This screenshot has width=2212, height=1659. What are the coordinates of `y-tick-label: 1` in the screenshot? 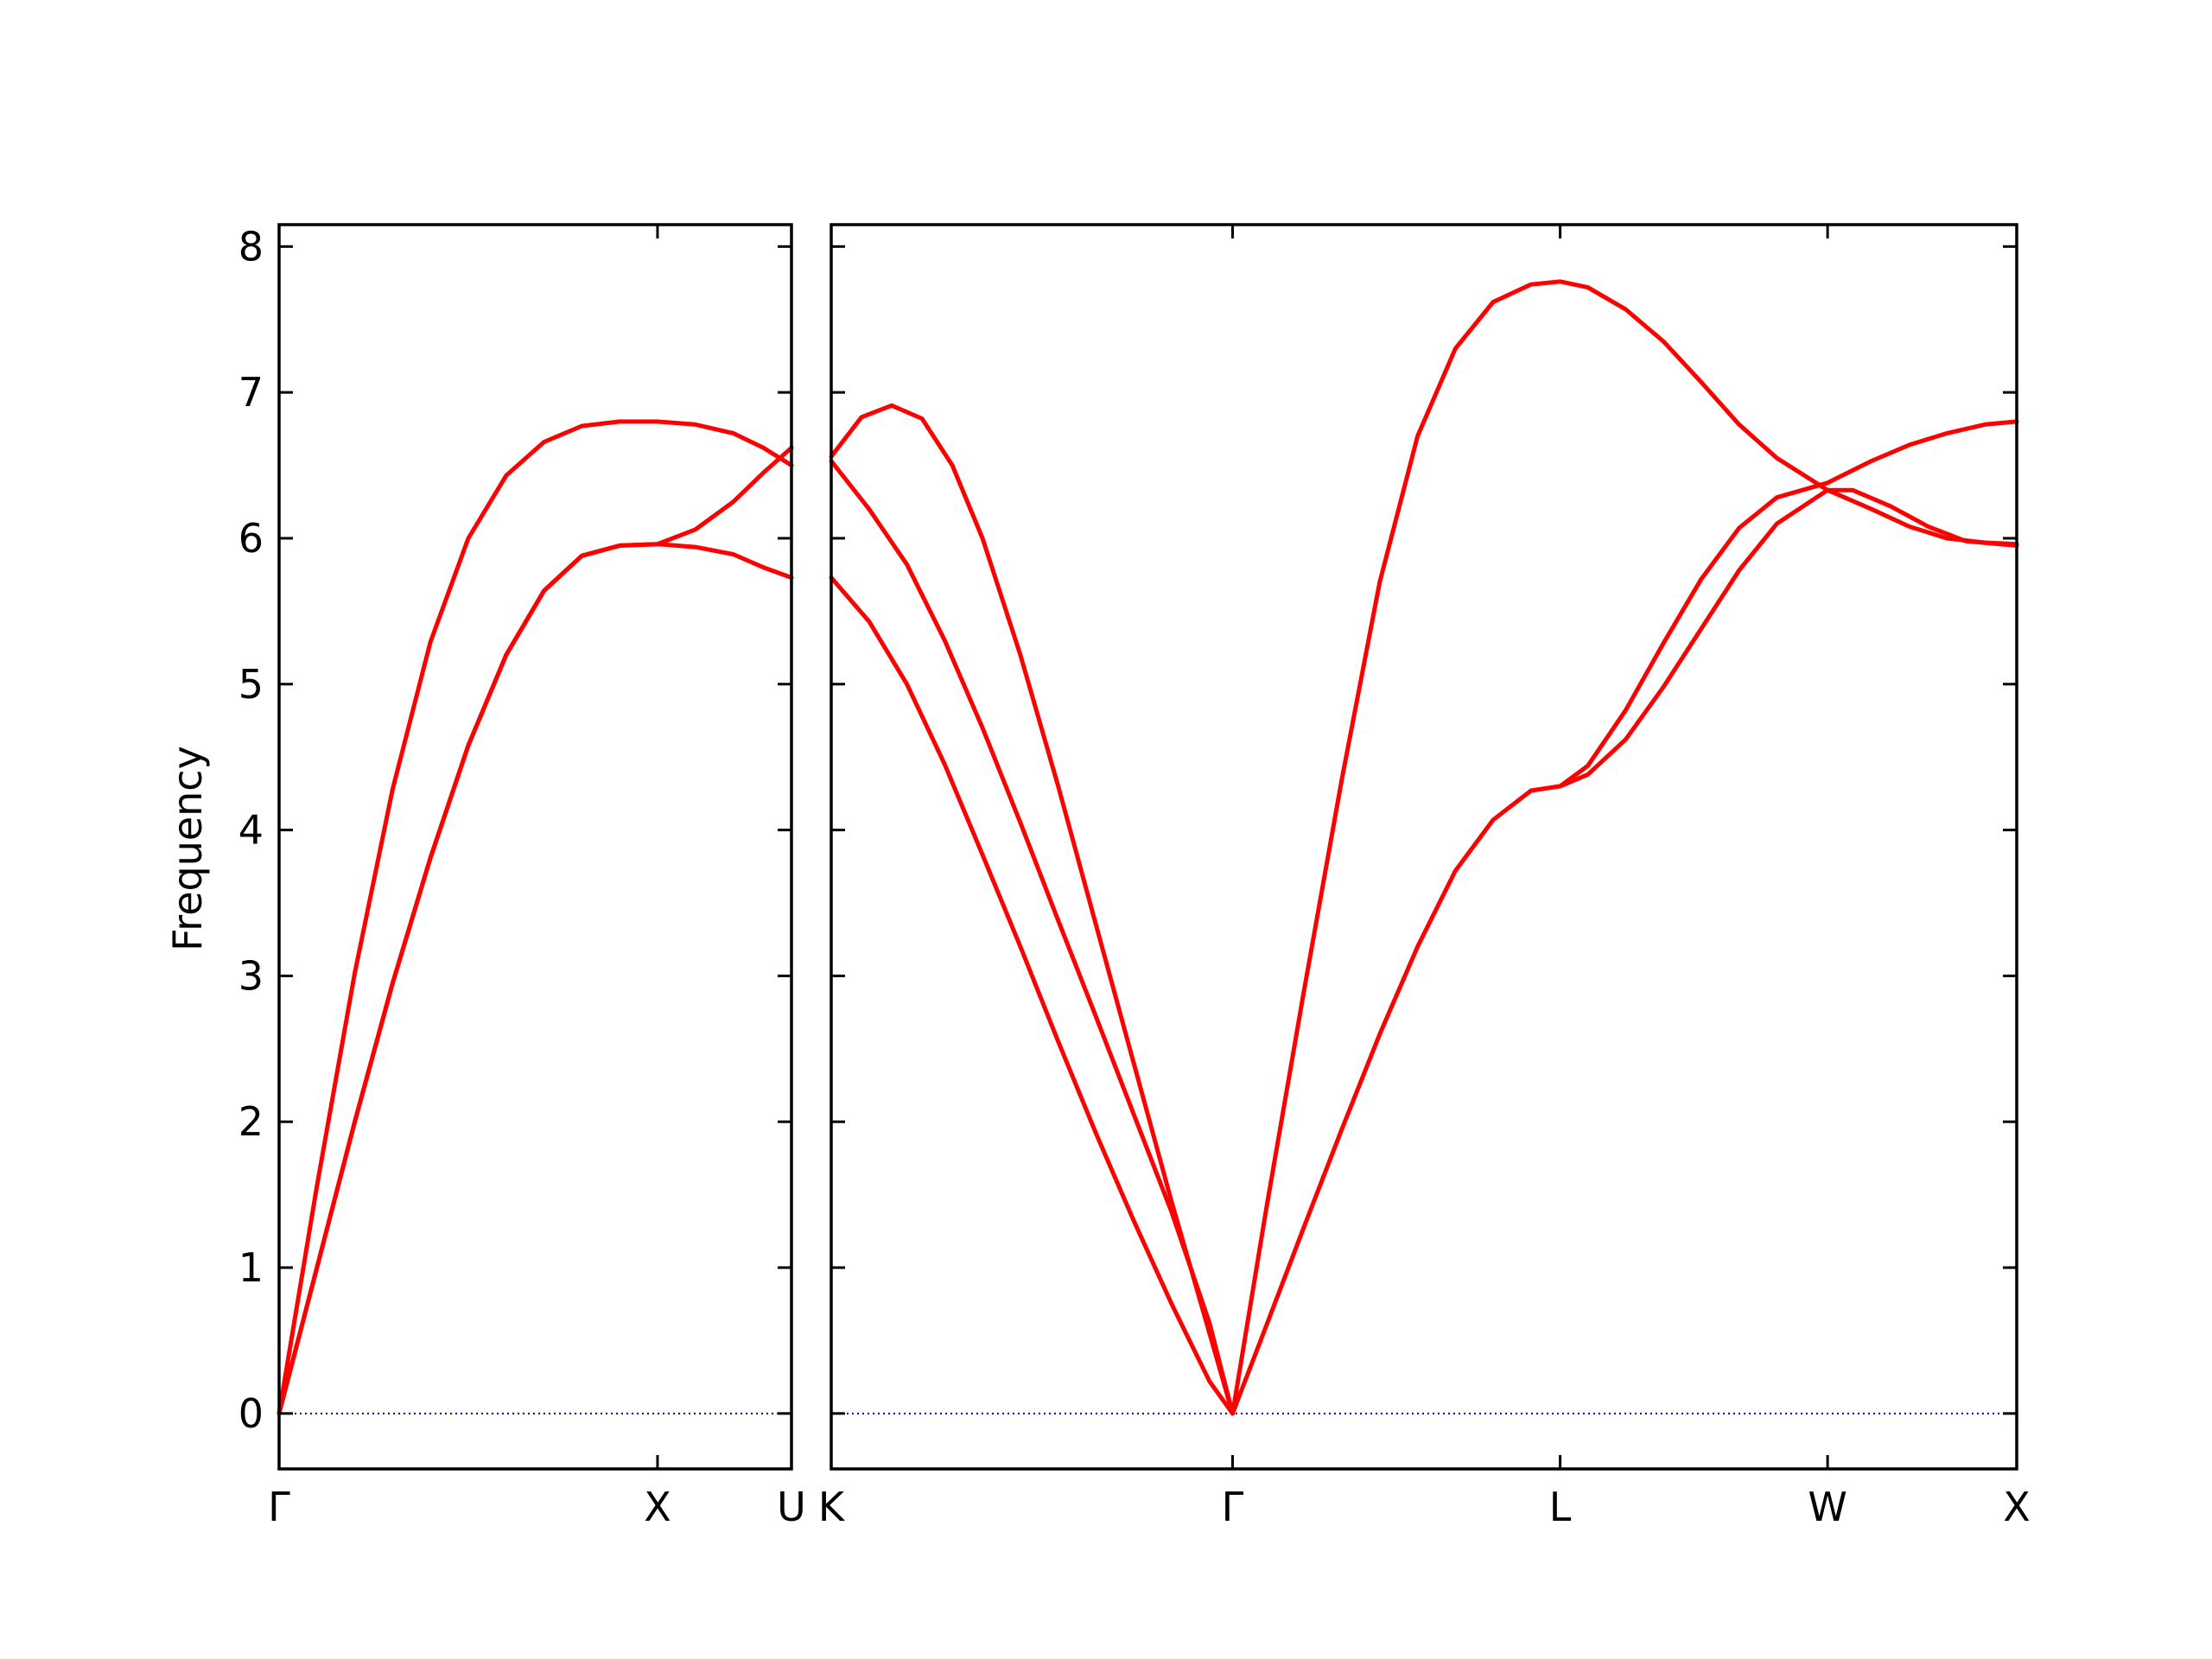 It's located at (251, 1267).